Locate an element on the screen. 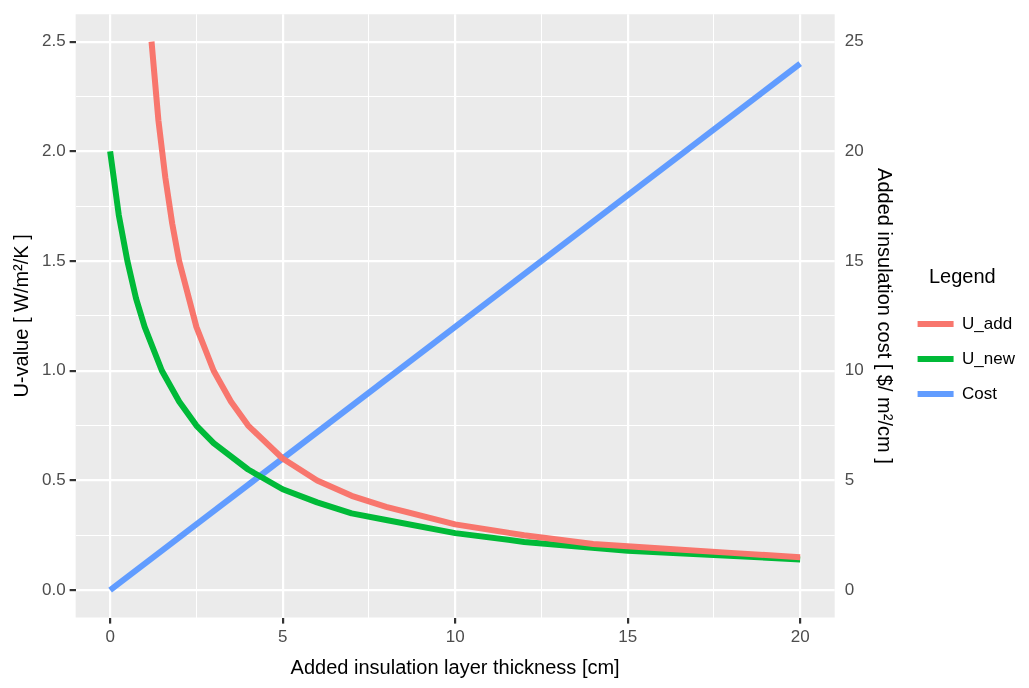 The height and width of the screenshot is (688, 1029). y-tick-label: 2.5 is located at coordinates (53, 41).